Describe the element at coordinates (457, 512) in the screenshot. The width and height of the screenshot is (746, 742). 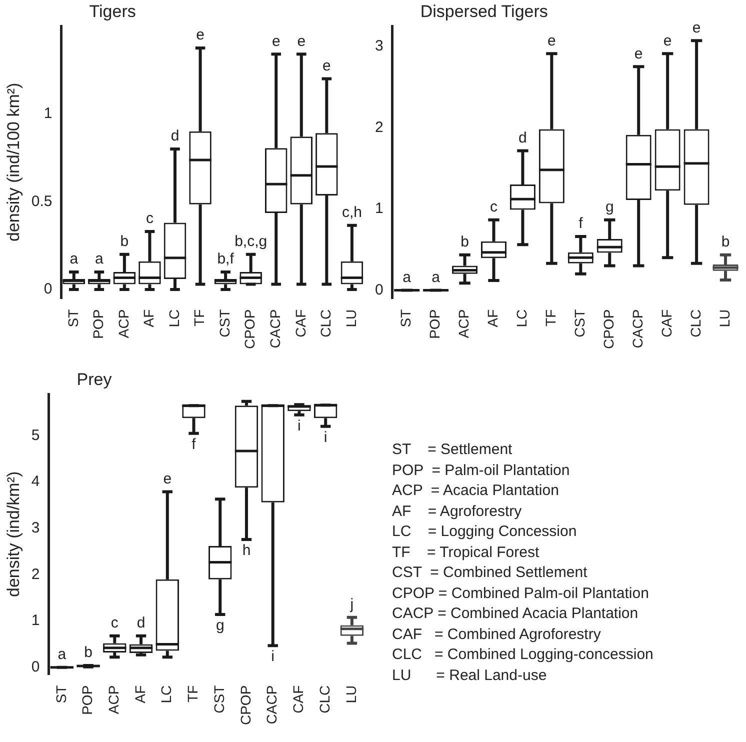
I see `text: AF = Agroforestry` at that location.